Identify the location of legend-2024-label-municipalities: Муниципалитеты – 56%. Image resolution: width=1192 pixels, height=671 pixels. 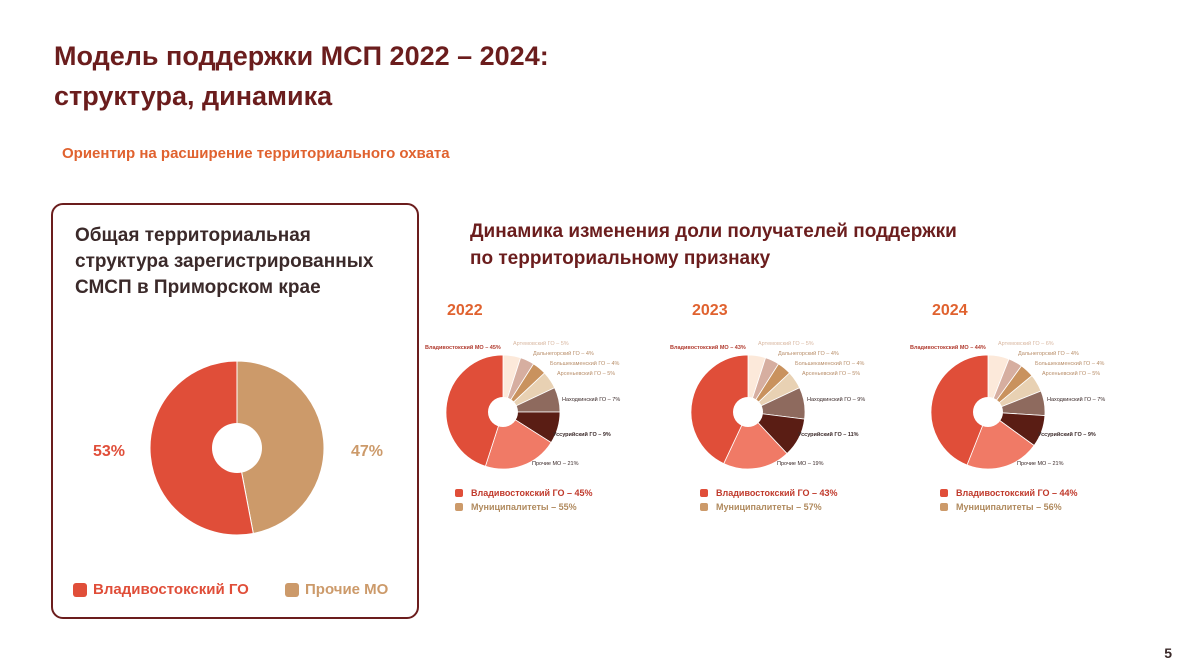
(1009, 507).